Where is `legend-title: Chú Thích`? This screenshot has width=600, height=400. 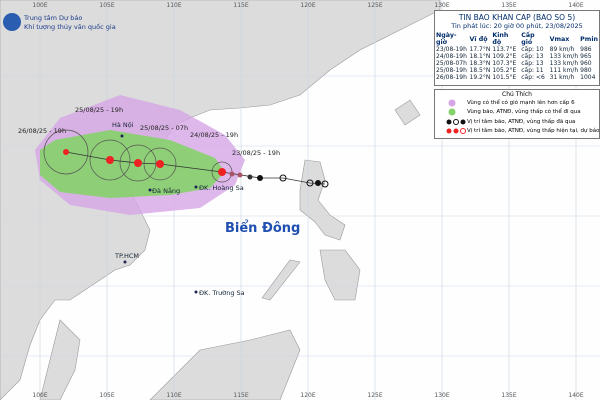
legend-title: Chú Thích is located at coordinates (517, 94).